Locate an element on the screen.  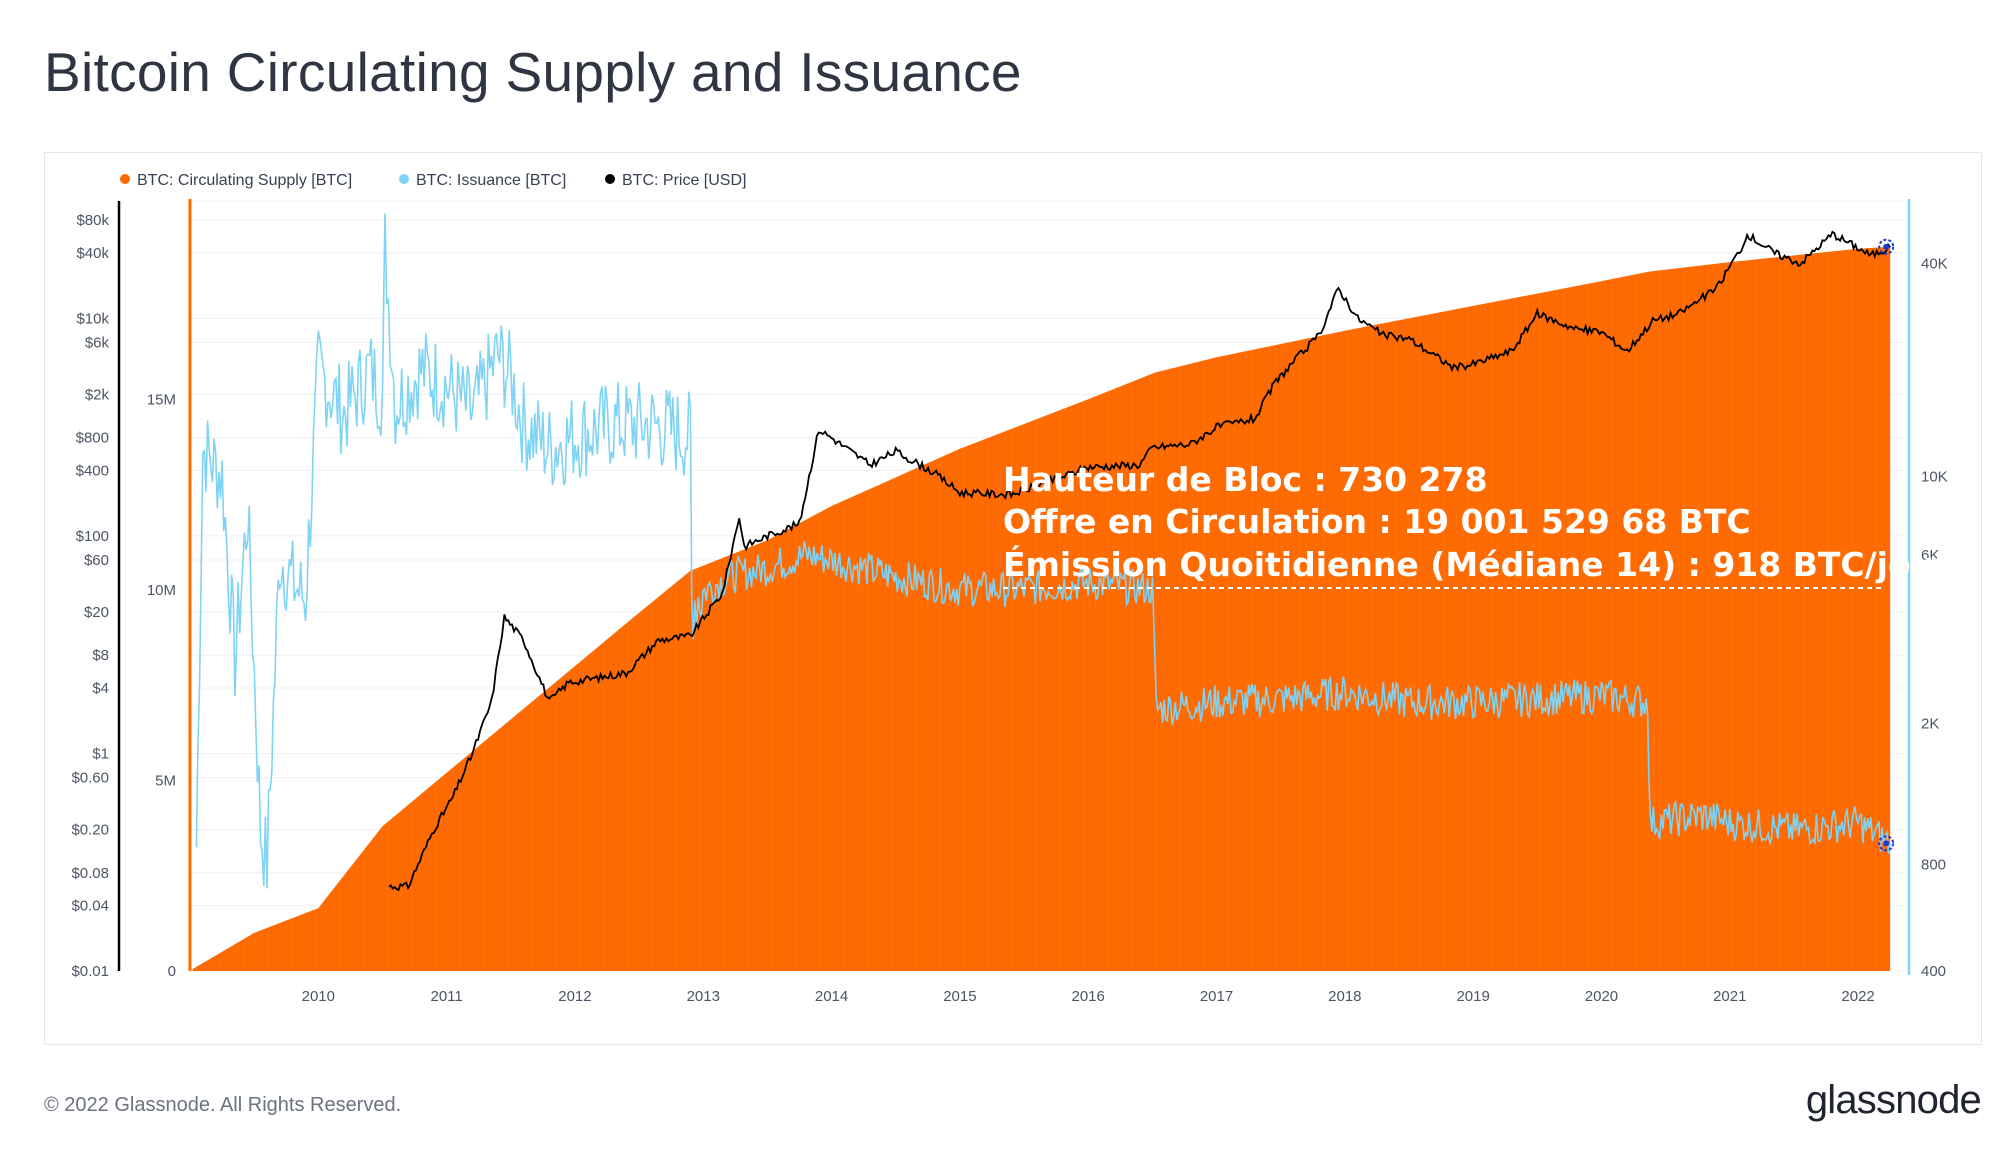
price-tick-label: $60 is located at coordinates (96, 560).